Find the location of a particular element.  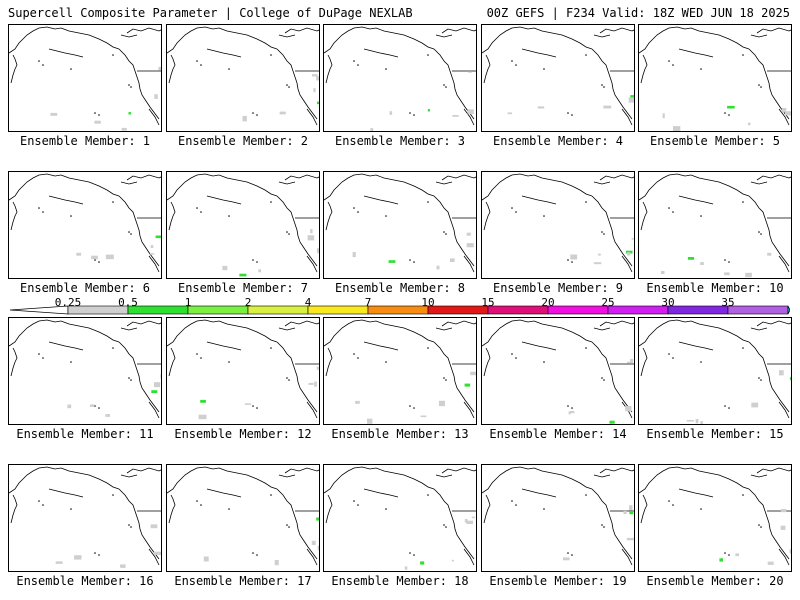

ensemble-member-label: Ensemble Member: 20 is located at coordinates (715, 581).